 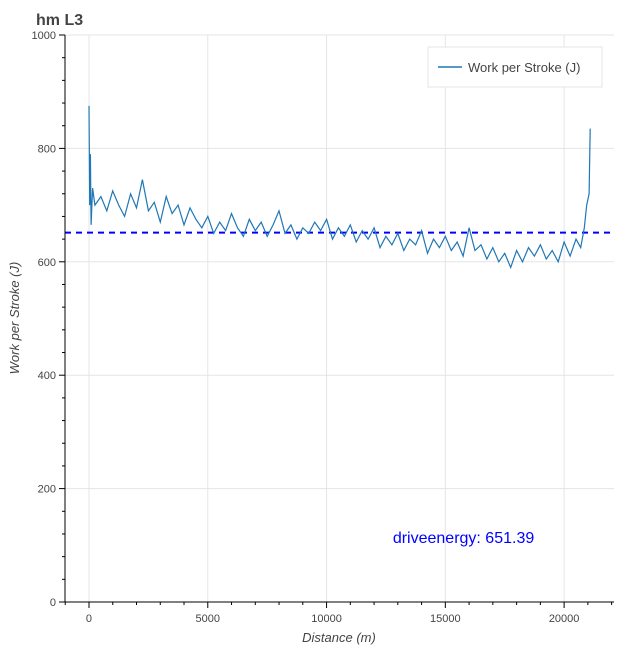 What do you see at coordinates (208, 619) in the screenshot?
I see `x-tick-label: 5000` at bounding box center [208, 619].